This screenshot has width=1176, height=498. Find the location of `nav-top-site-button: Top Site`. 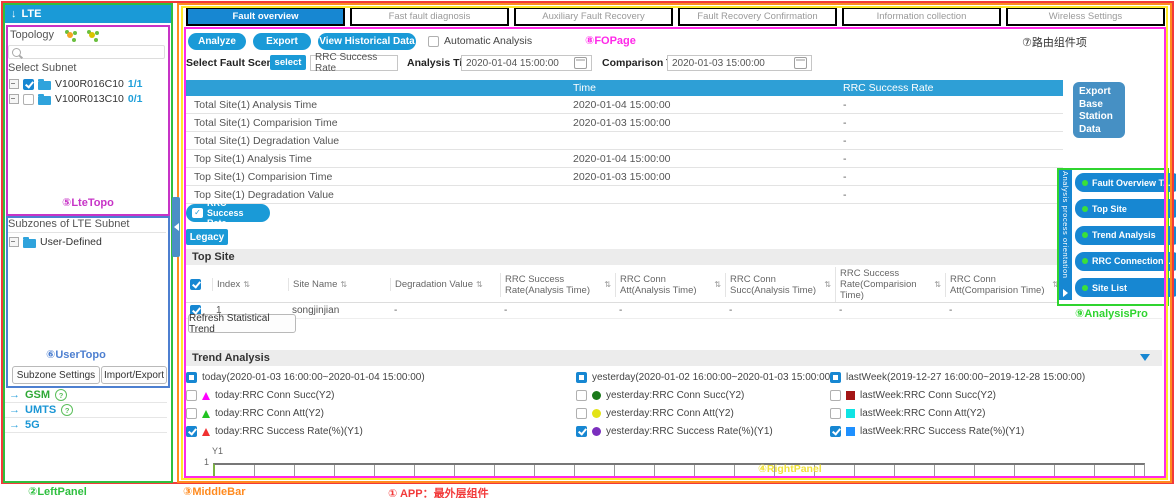

nav-top-site-button: Top Site is located at coordinates (1125, 209).